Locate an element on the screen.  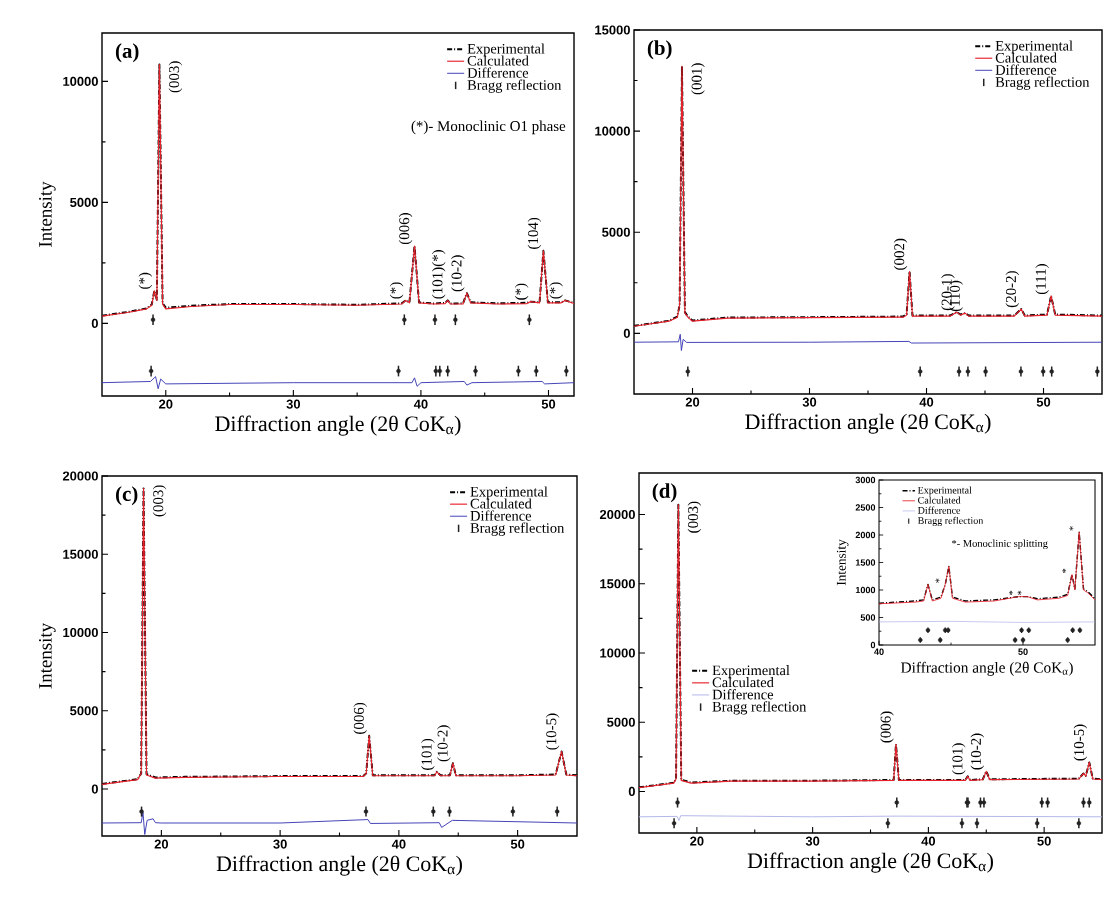
annotation: (111) is located at coordinates (1042, 279).